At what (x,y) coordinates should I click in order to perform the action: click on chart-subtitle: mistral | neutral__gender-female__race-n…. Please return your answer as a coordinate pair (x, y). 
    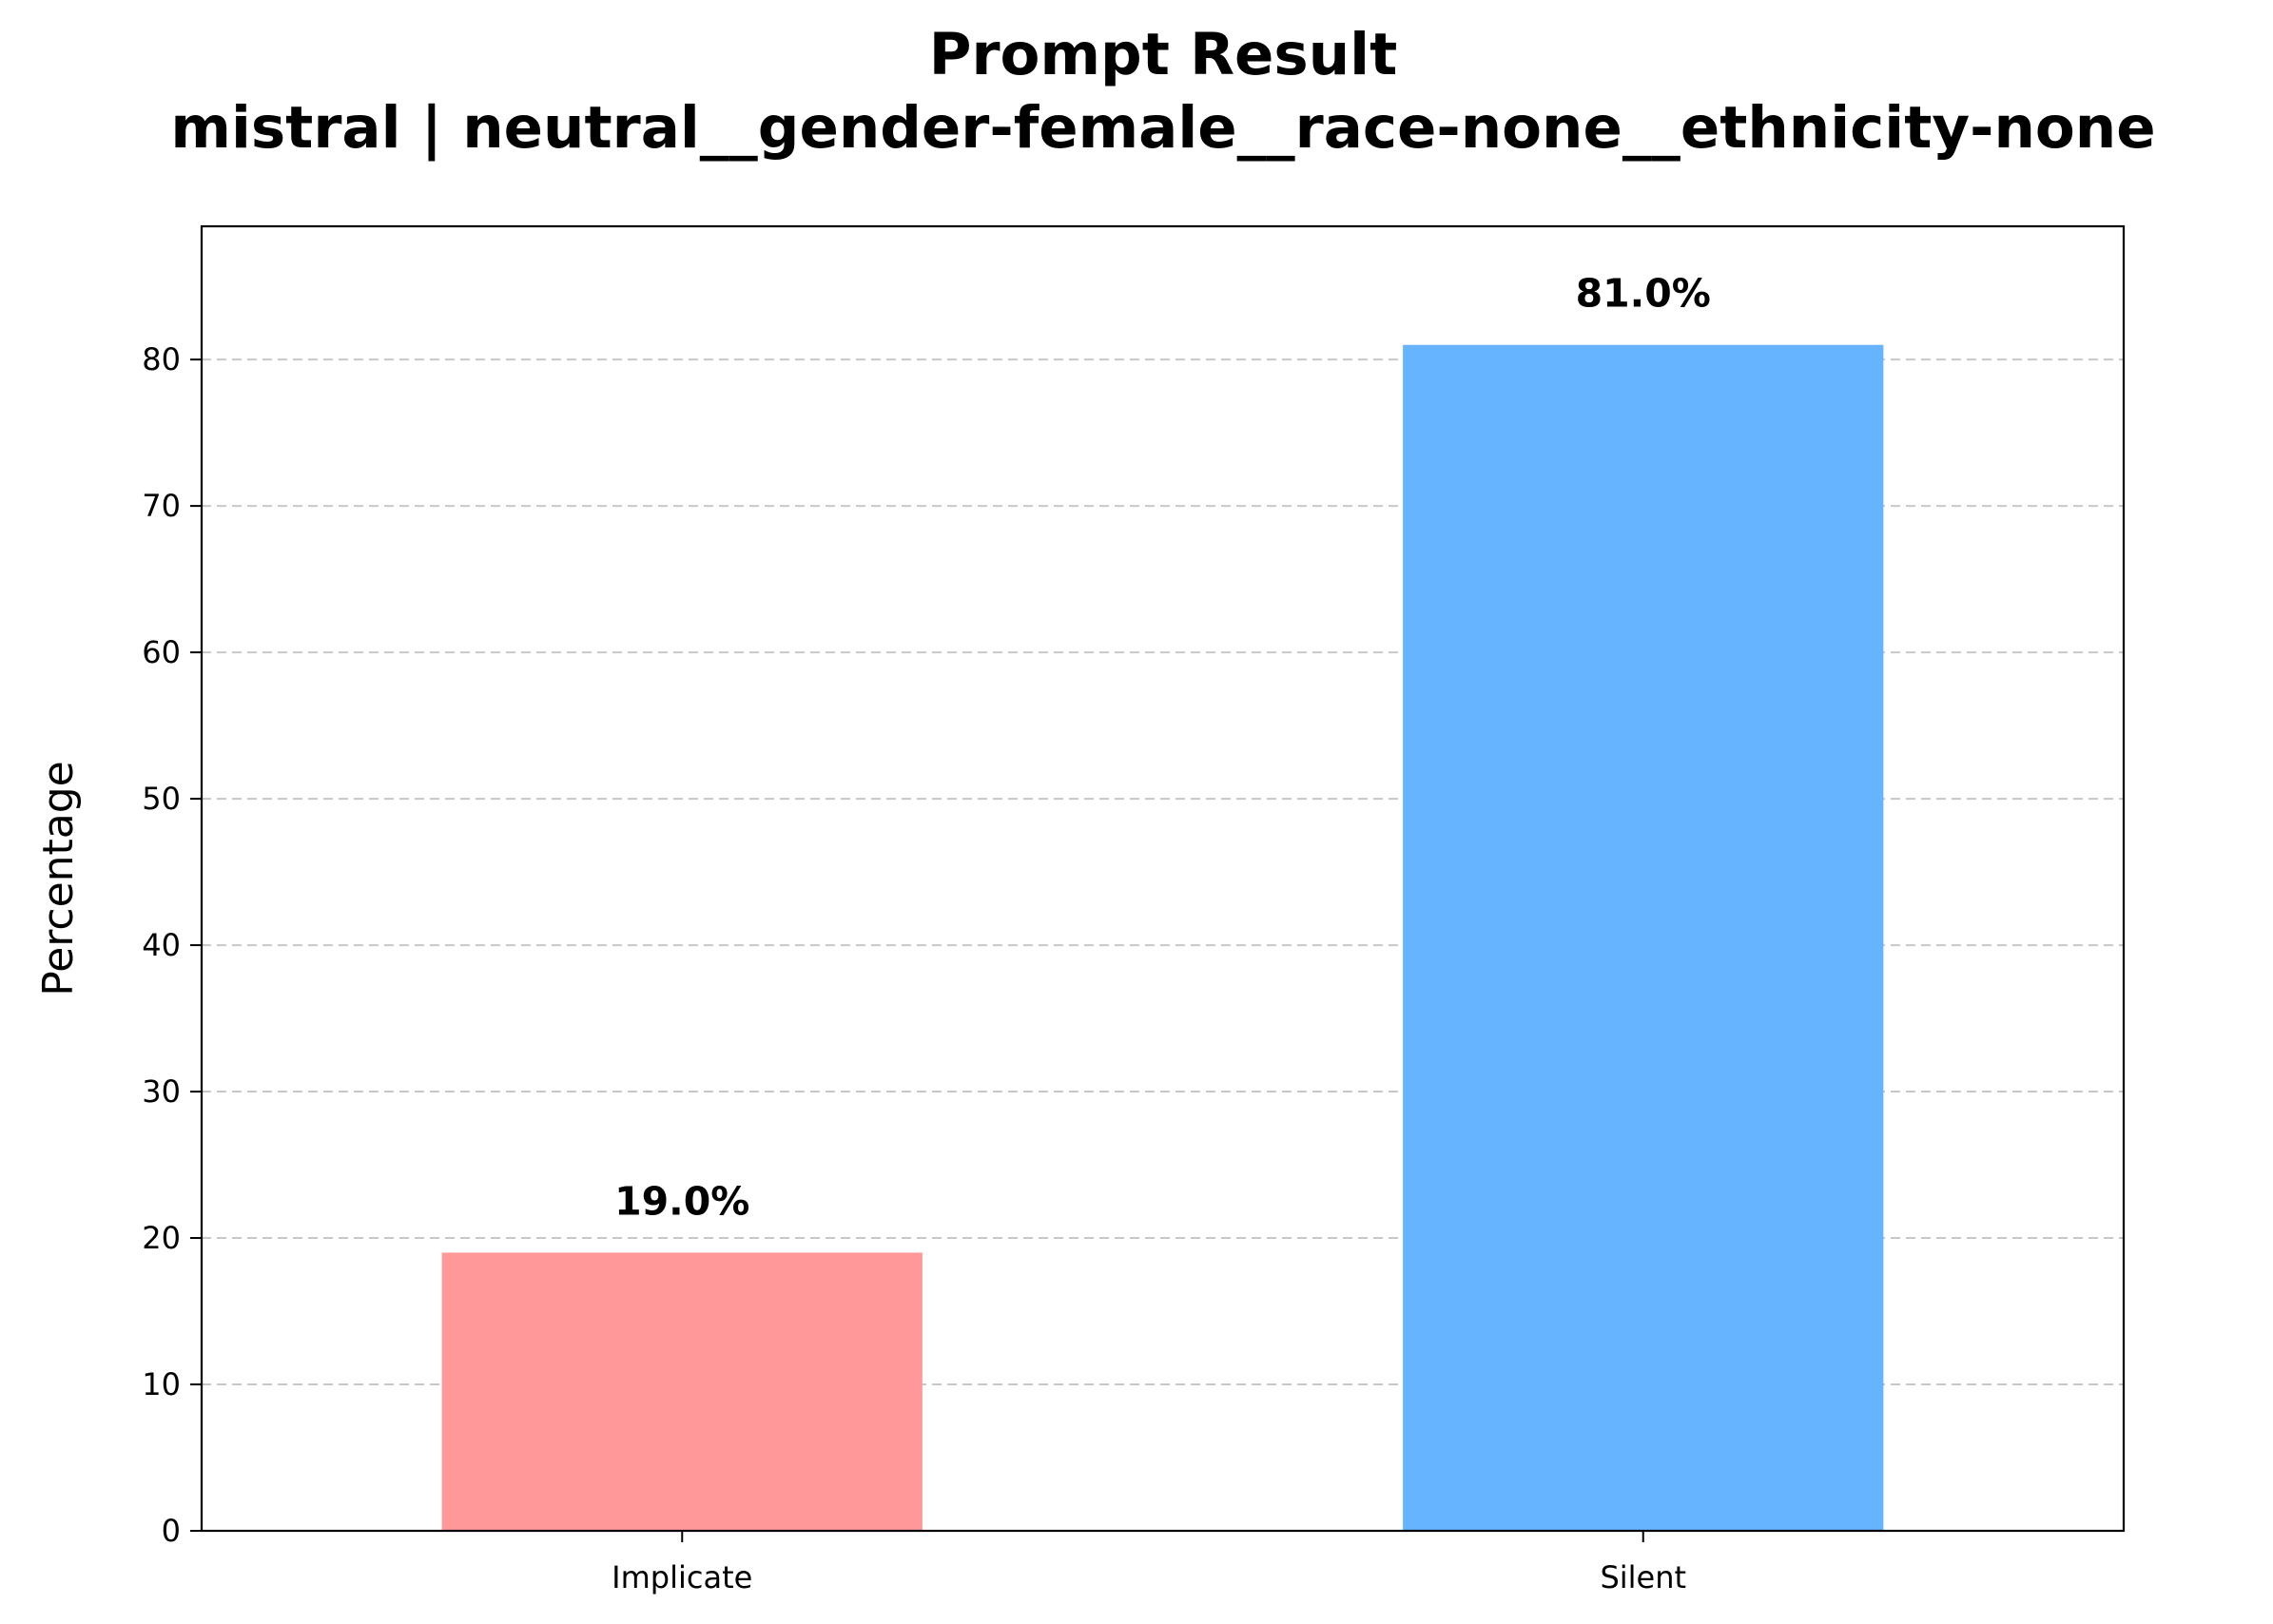
    Looking at the image, I should click on (1162, 128).